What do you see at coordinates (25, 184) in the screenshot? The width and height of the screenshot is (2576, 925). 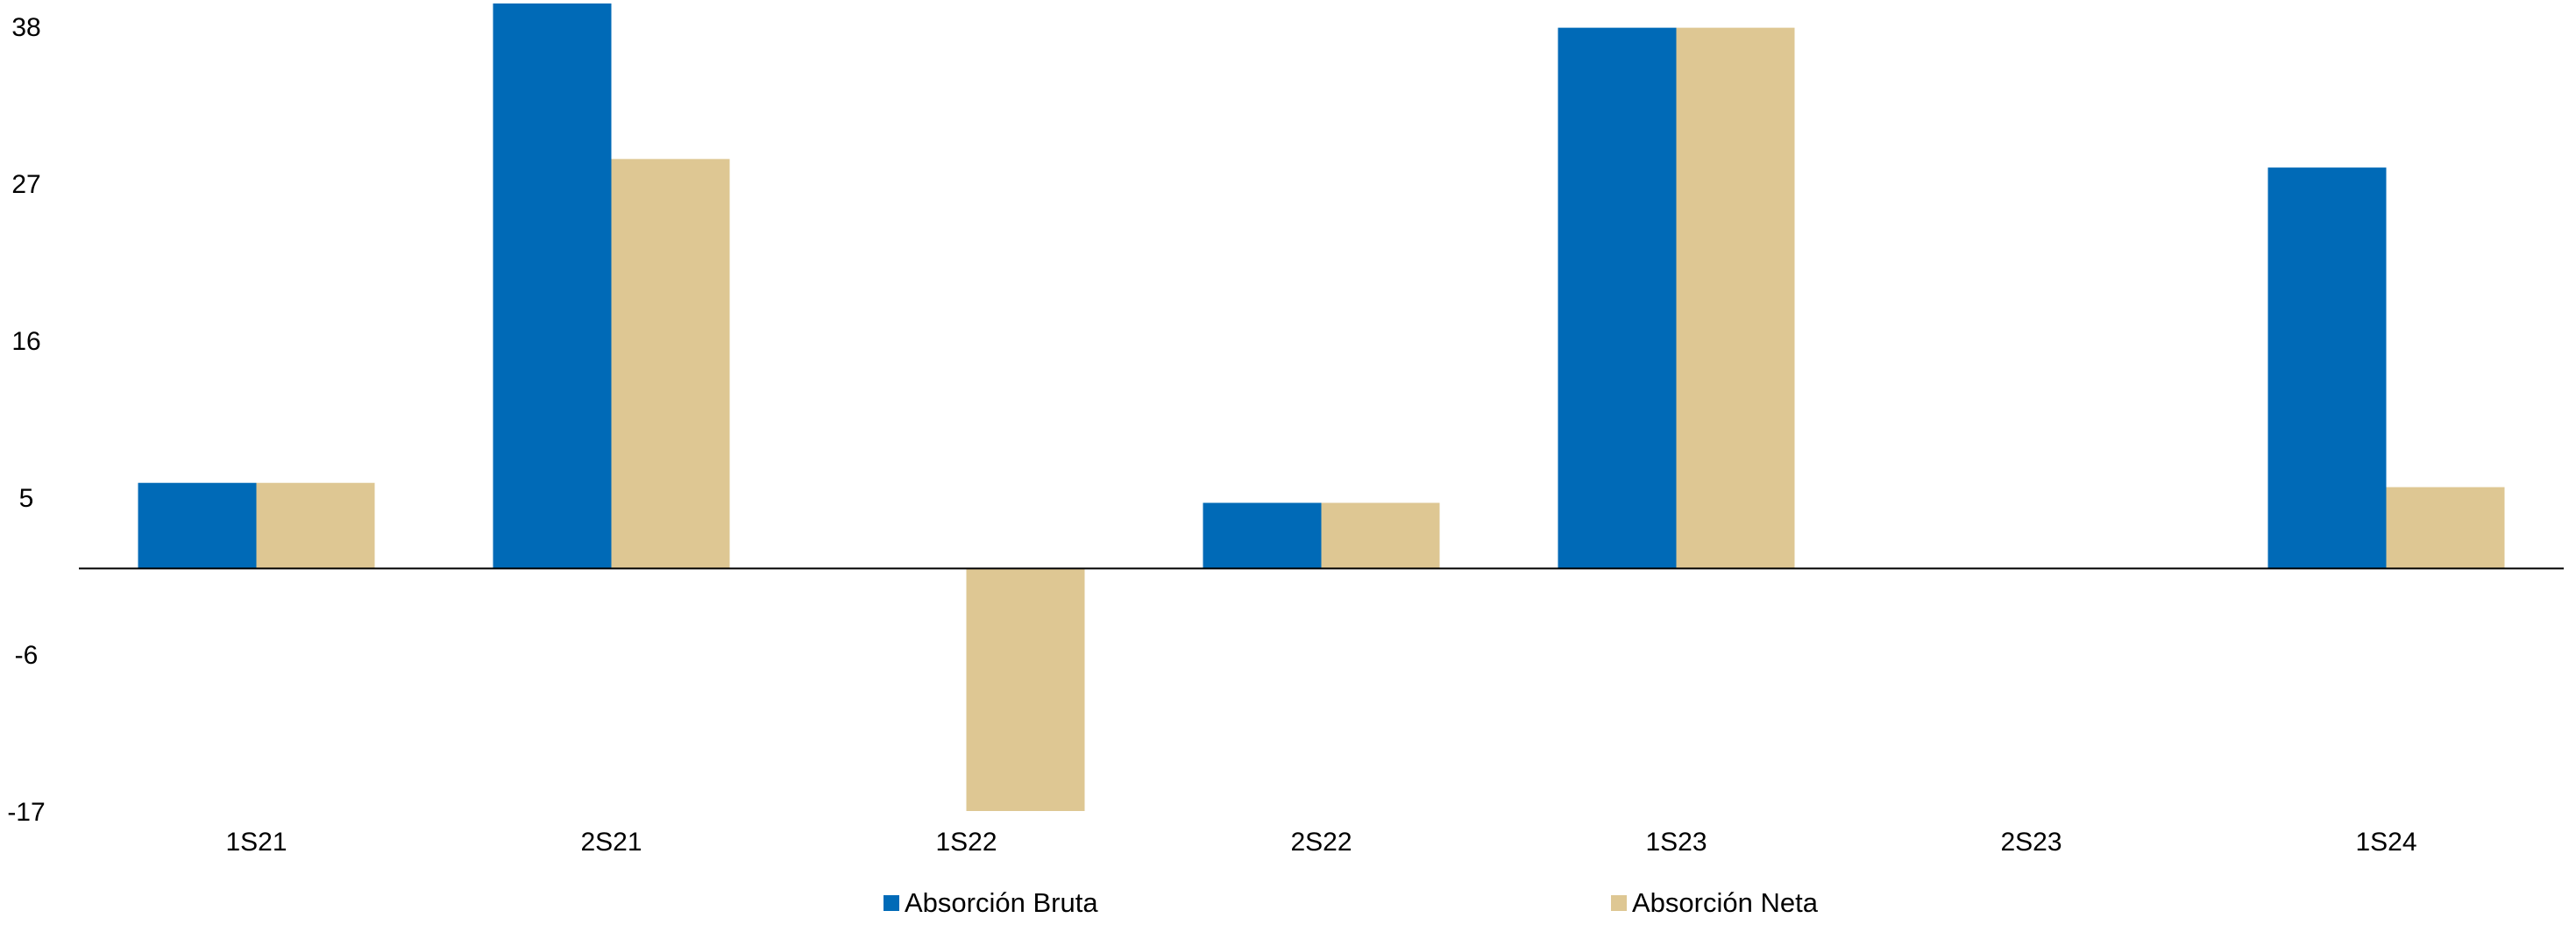 I see `y-tick-label: 27` at bounding box center [25, 184].